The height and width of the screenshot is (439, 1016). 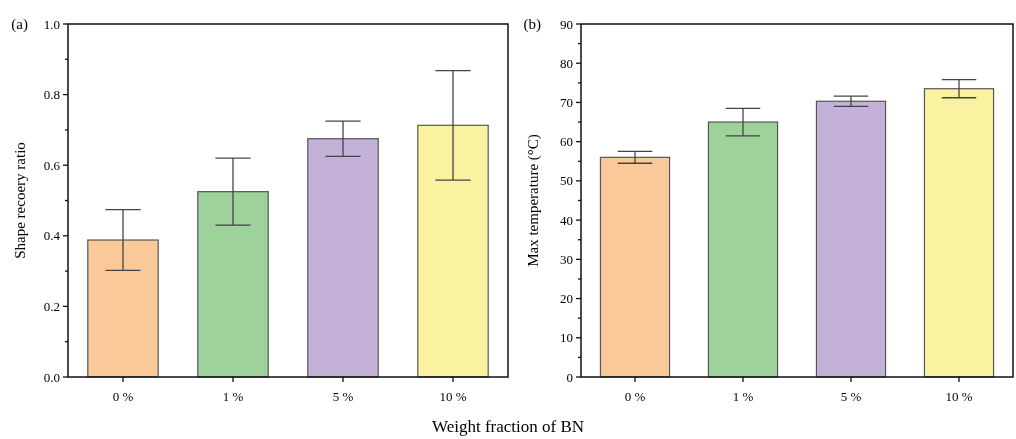 What do you see at coordinates (566, 63) in the screenshot?
I see `y-tick-label: 80` at bounding box center [566, 63].